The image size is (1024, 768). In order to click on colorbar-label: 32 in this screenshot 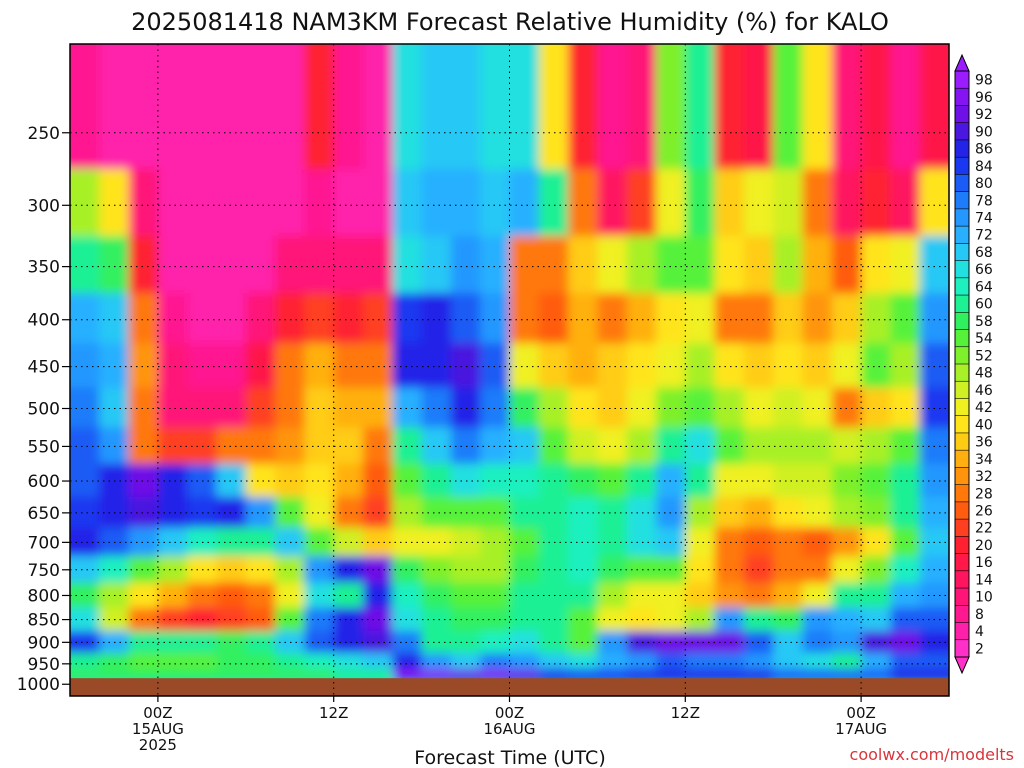, I will do `click(984, 477)`.